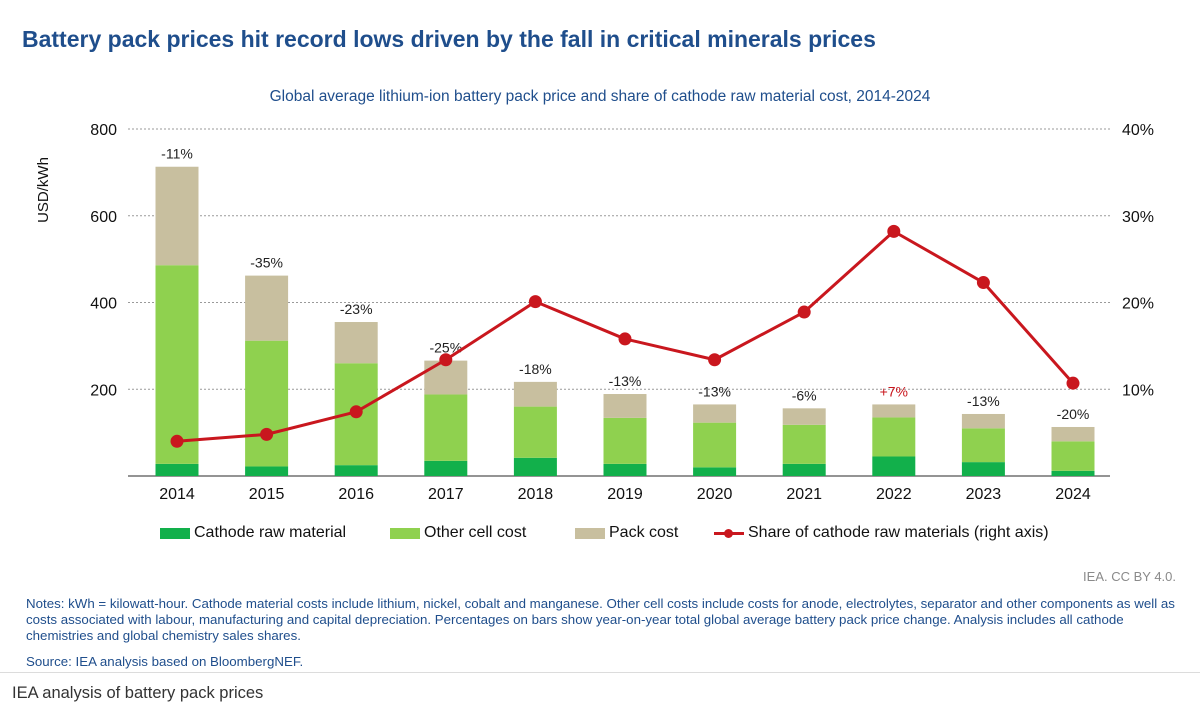 The width and height of the screenshot is (1200, 724). Describe the element at coordinates (536, 494) in the screenshot. I see `x-tick-label: 2018` at that location.